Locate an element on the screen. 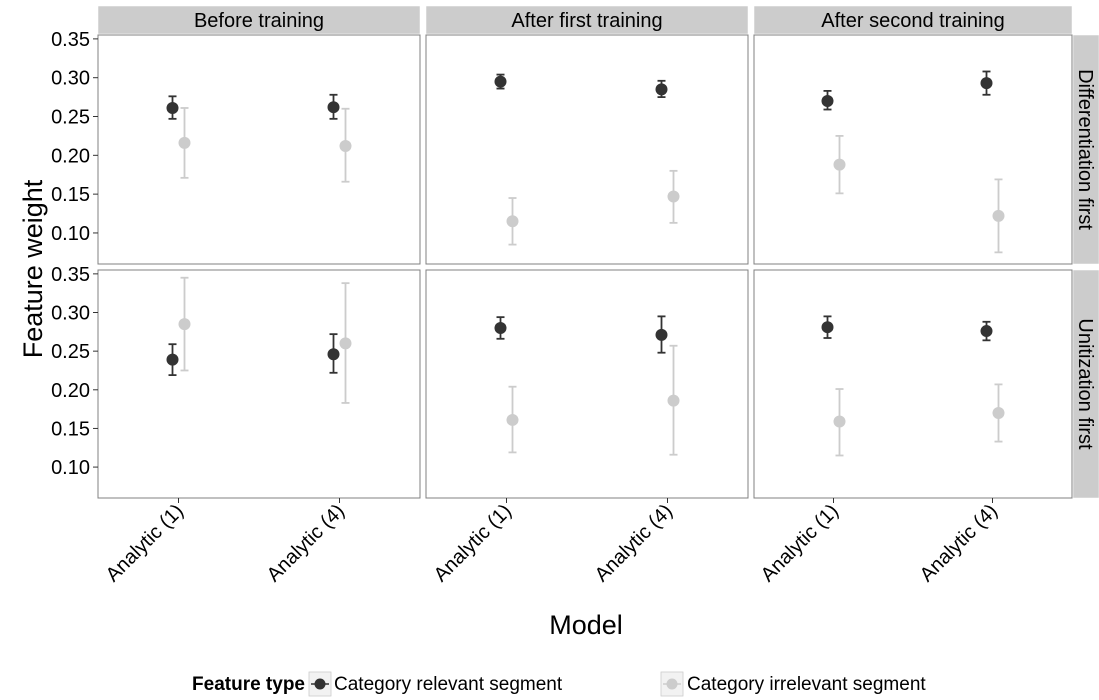 The image size is (1099, 700). y-axis-label: Feature weight is located at coordinates (33, 268).